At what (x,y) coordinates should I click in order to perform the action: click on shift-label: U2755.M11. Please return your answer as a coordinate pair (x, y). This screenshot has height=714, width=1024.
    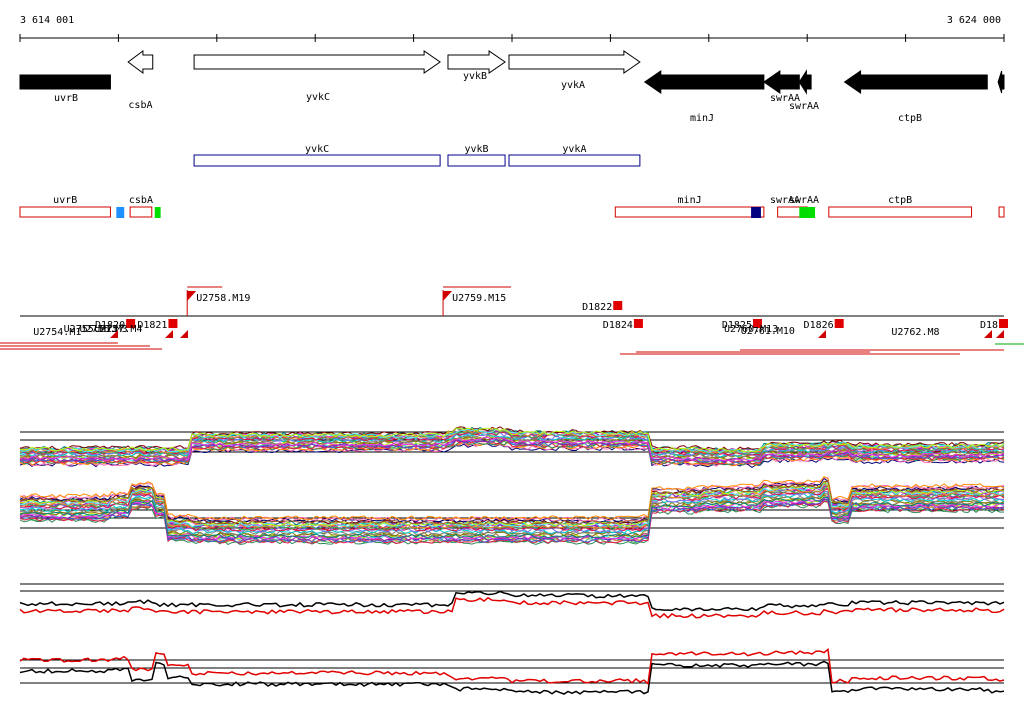
    Looking at the image, I should click on (91, 329).